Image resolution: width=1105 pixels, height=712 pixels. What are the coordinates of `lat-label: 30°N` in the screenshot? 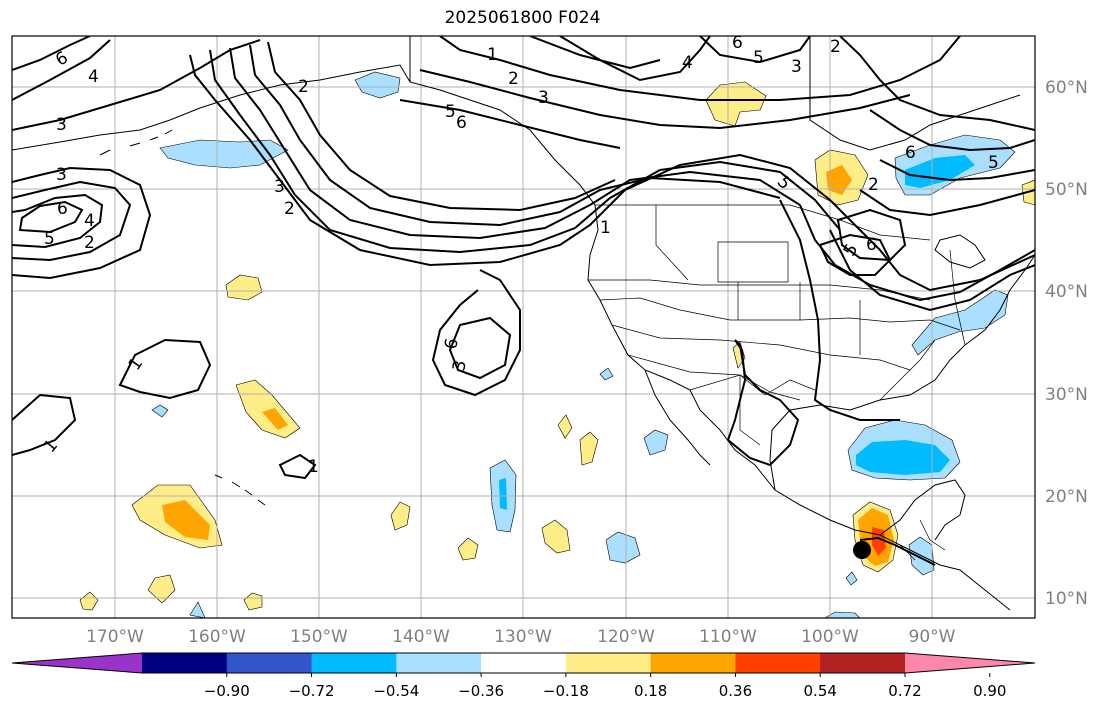 It's located at (1066, 395).